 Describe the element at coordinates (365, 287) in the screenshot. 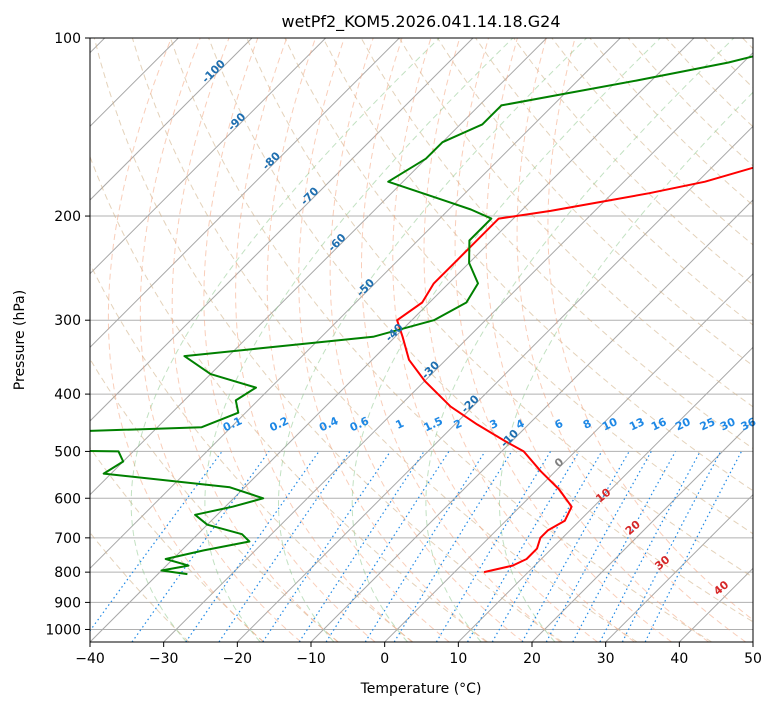

I see `isotherm-label: -50` at that location.